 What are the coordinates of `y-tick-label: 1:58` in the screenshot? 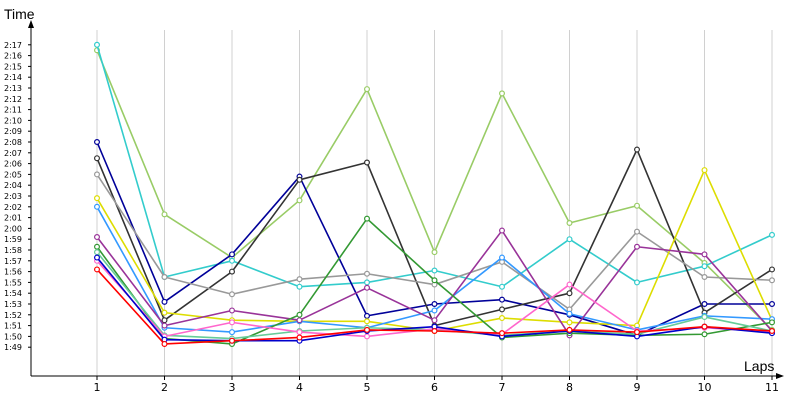 It's located at (13, 250).